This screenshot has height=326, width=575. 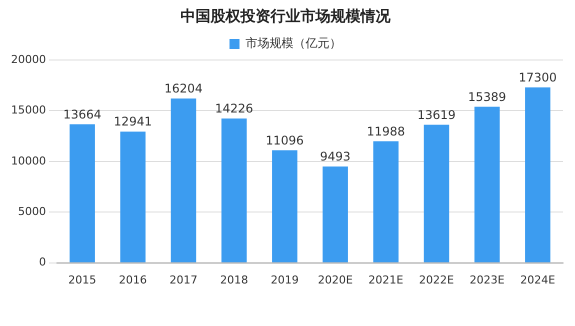 I want to click on y-tick-label: 20000, so click(x=28, y=59).